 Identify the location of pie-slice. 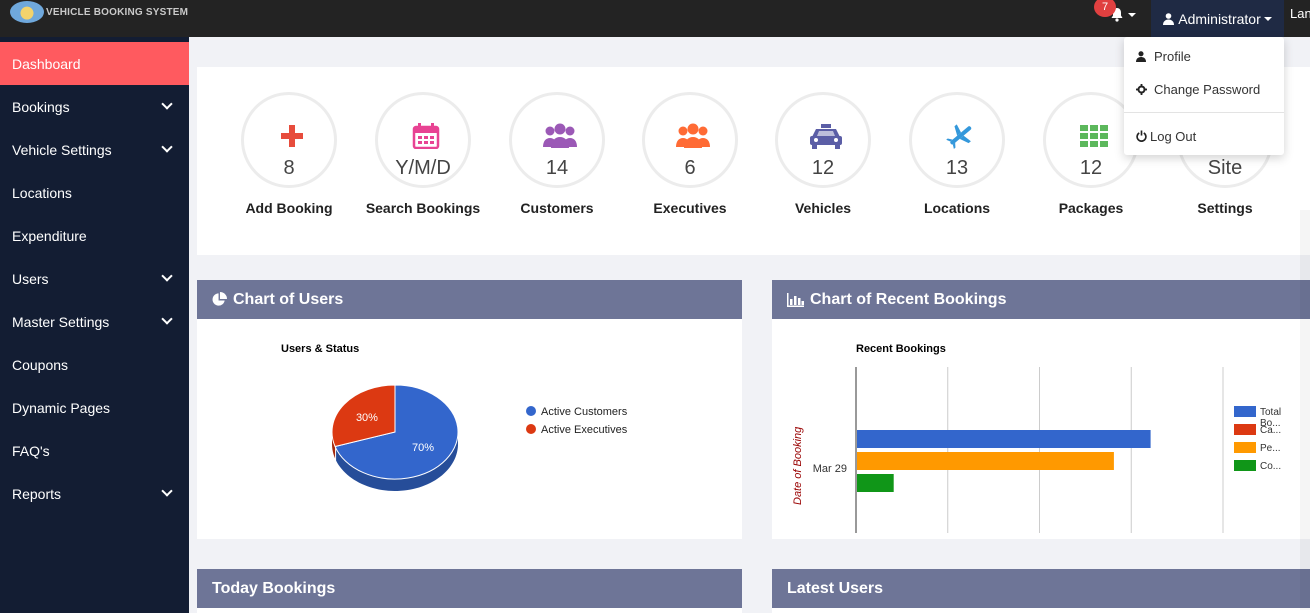
(363, 416).